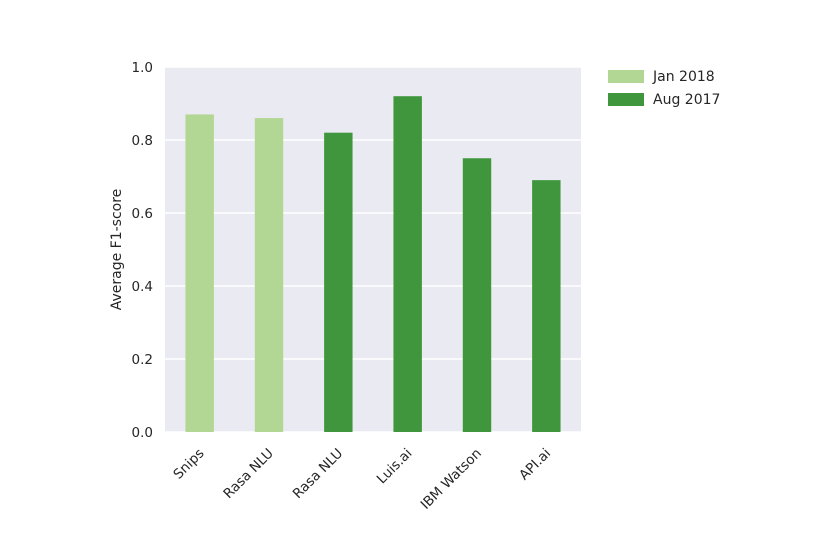 The width and height of the screenshot is (830, 554). I want to click on y-tick-label: 0.6, so click(142, 214).